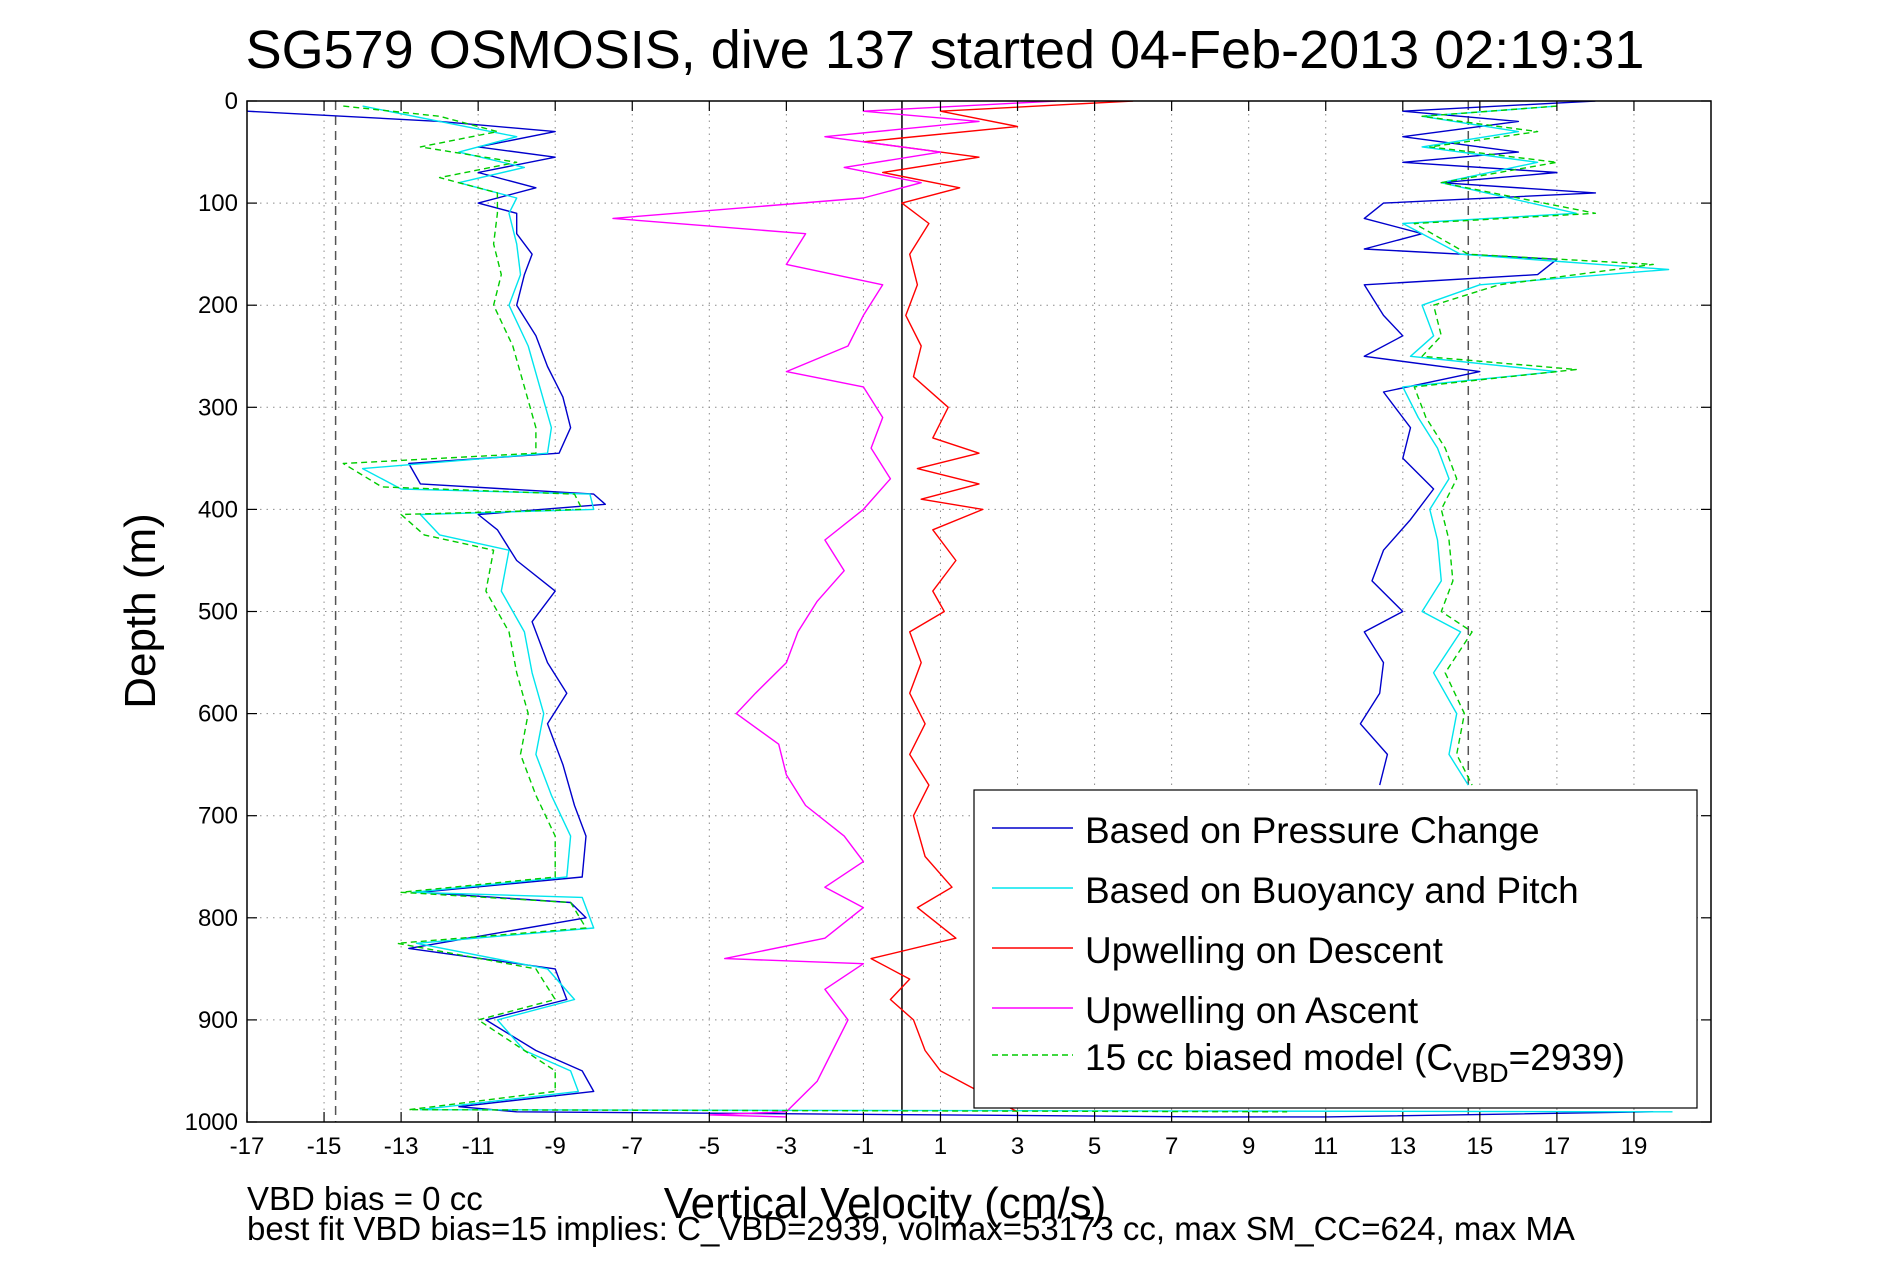  I want to click on x-tick-label: -1, so click(863, 1146).